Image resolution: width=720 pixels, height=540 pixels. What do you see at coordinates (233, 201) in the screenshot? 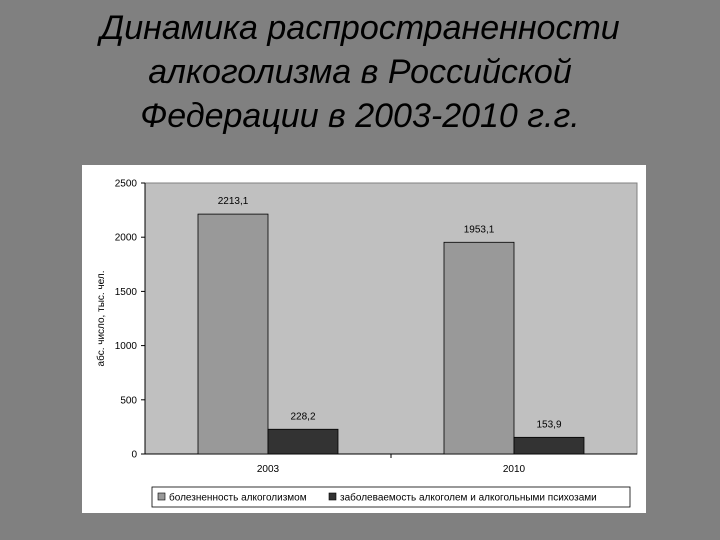
I see `data-label: 2213,1` at bounding box center [233, 201].